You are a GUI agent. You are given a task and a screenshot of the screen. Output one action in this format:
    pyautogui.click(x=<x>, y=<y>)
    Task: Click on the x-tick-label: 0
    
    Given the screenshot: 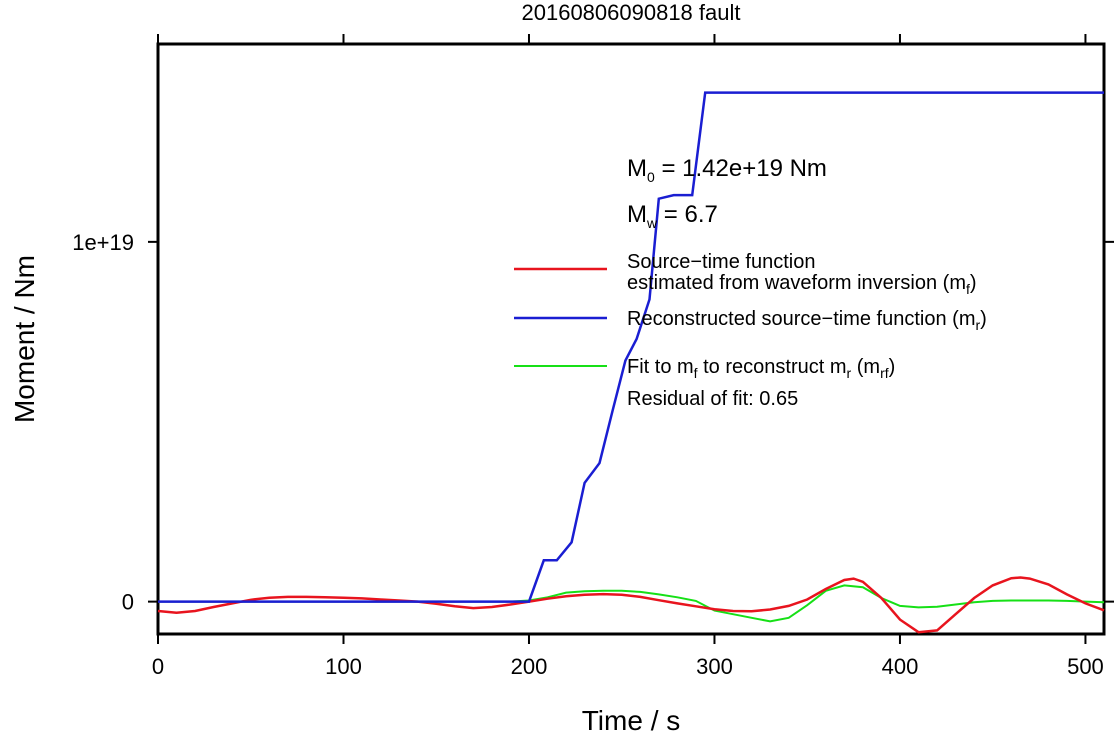 What is the action you would take?
    pyautogui.click(x=158, y=666)
    